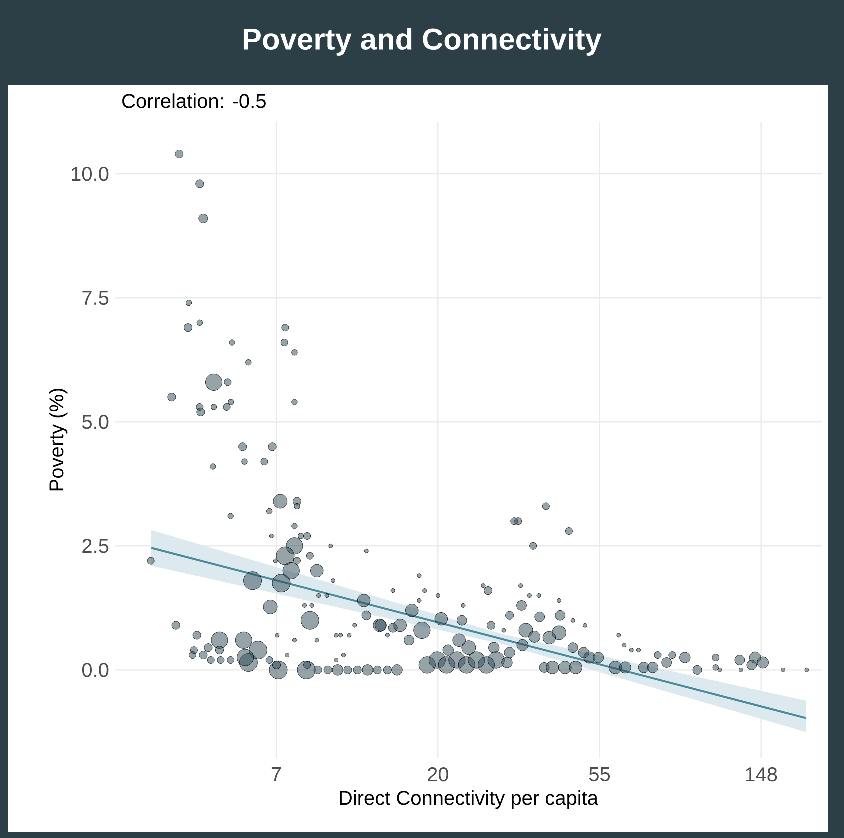  Describe the element at coordinates (762, 775) in the screenshot. I see `x-tick-label: 148` at that location.